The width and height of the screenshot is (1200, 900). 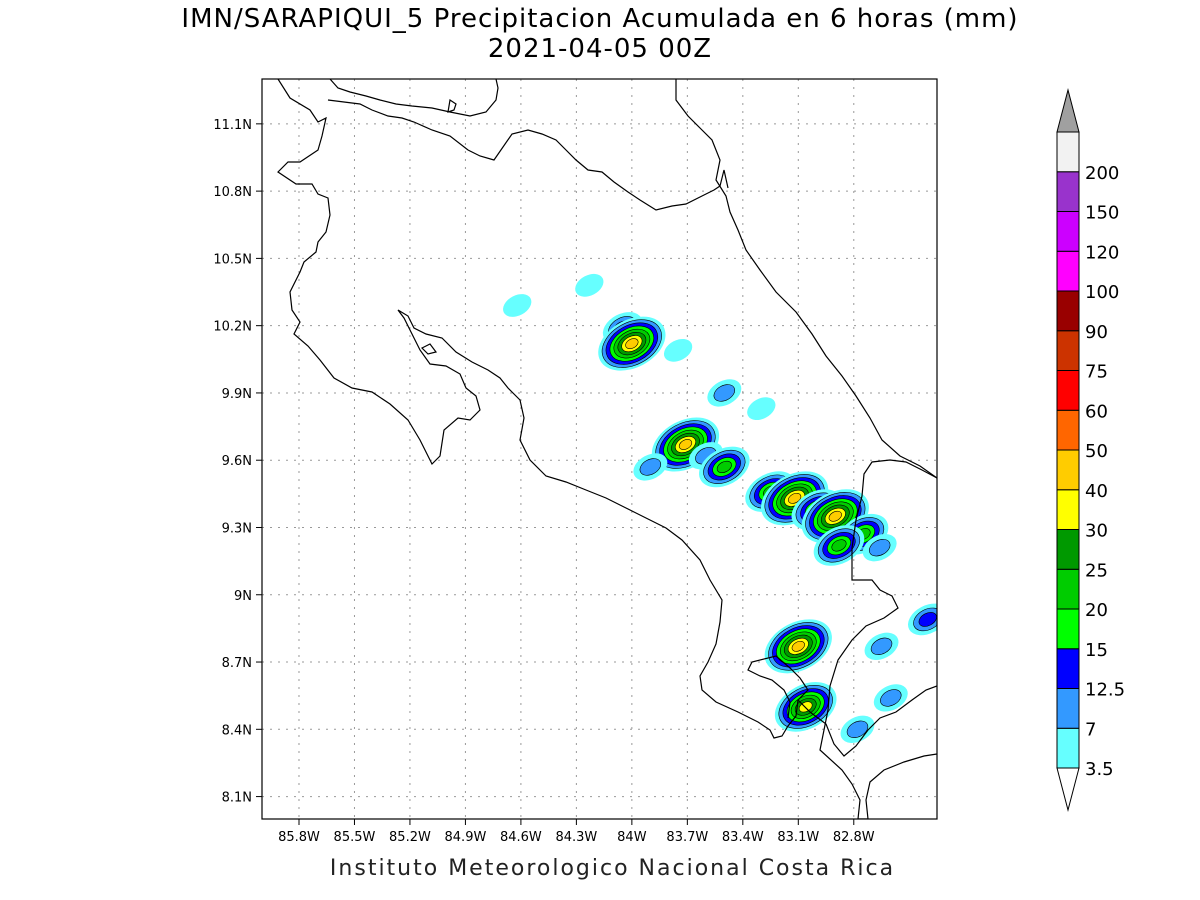 What do you see at coordinates (1096, 610) in the screenshot?
I see `colorbar-label: 20` at bounding box center [1096, 610].